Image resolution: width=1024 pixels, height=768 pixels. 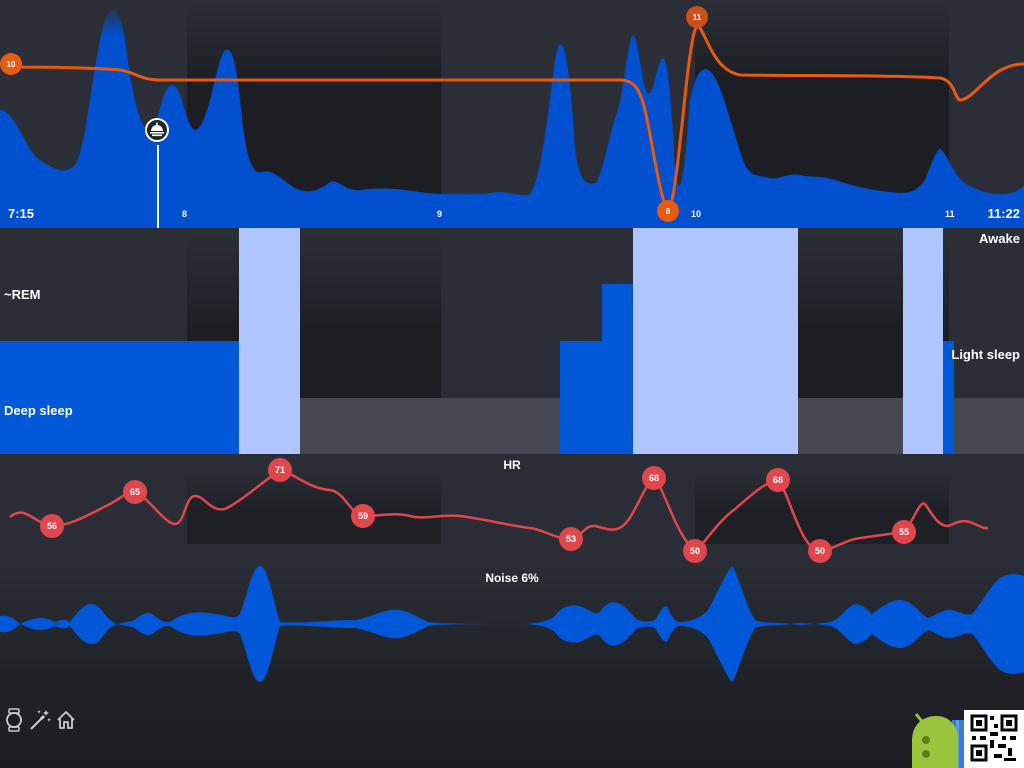 I want to click on bottom-toolbar, so click(x=40, y=720).